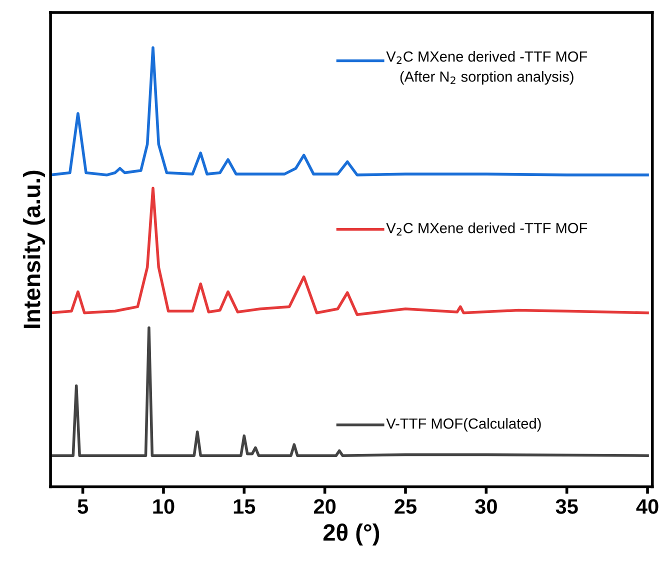 The height and width of the screenshot is (566, 665). I want to click on legend-label: V$_{2}$C MXene derived -TTF MOF (After N$_{2}$ sorption analysis), so click(487, 68).